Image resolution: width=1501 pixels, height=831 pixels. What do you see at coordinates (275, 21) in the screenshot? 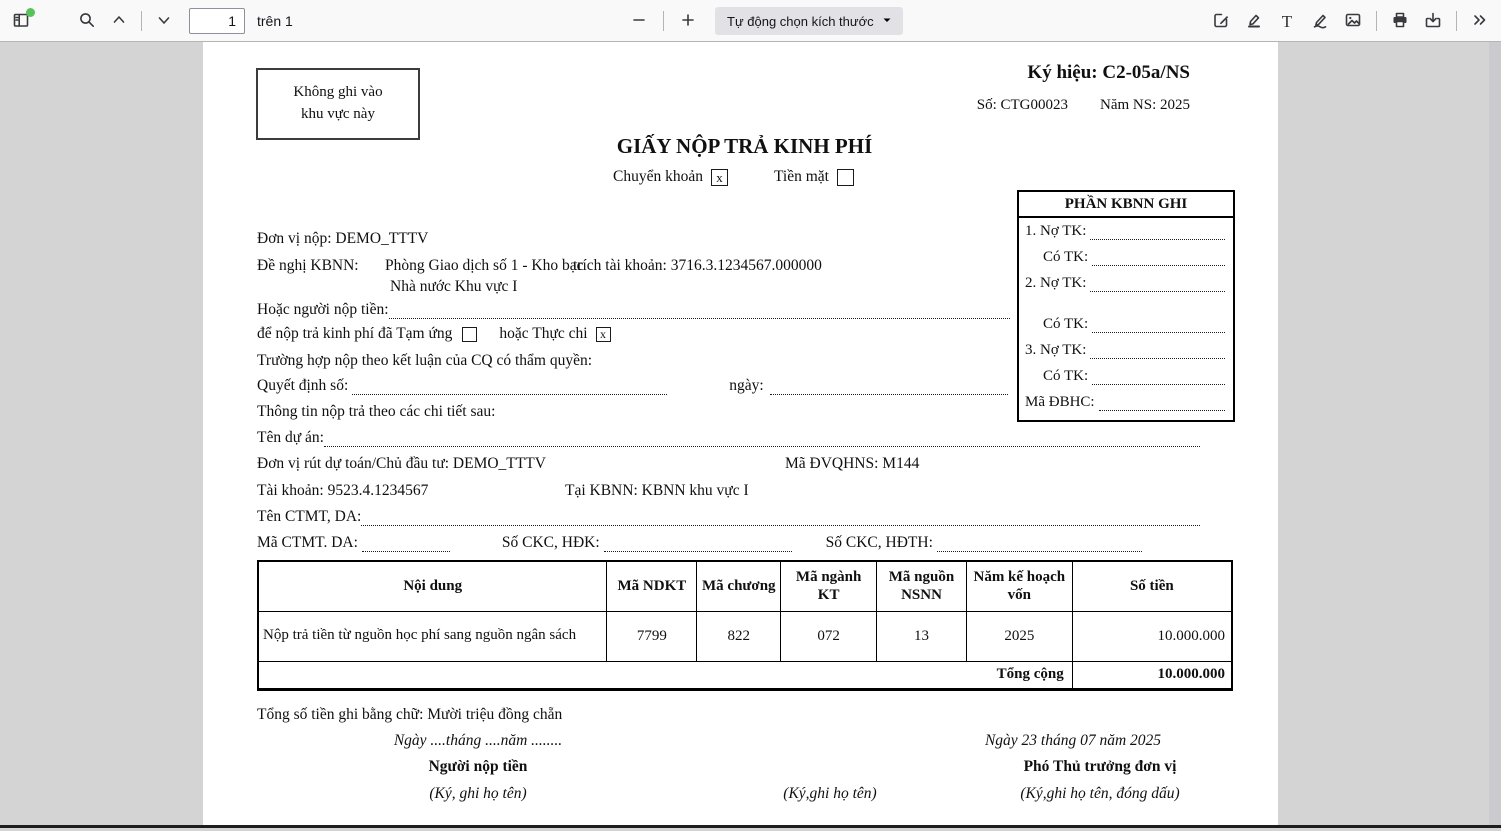
I see `page-count-label: trên 1` at bounding box center [275, 21].